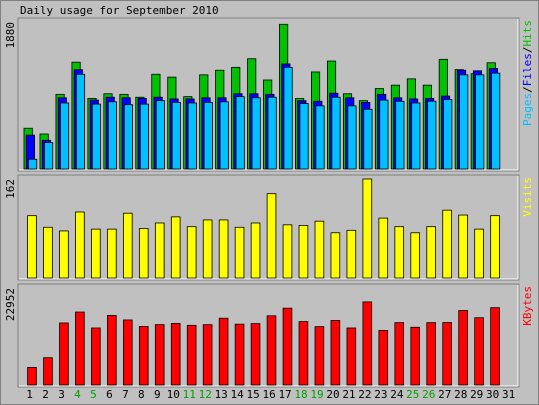 The image size is (539, 405). What do you see at coordinates (141, 394) in the screenshot?
I see `day-label-8: 8` at bounding box center [141, 394].